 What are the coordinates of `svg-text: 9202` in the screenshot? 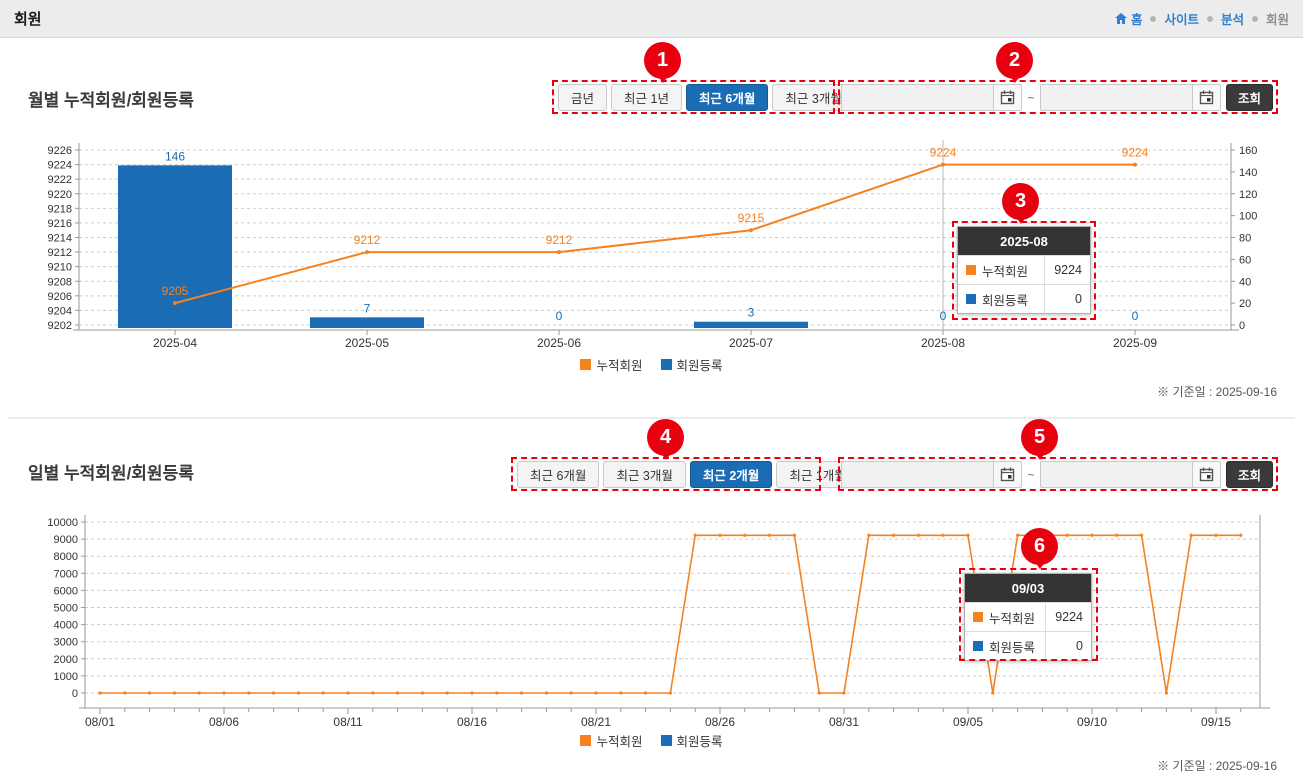 It's located at (60, 326).